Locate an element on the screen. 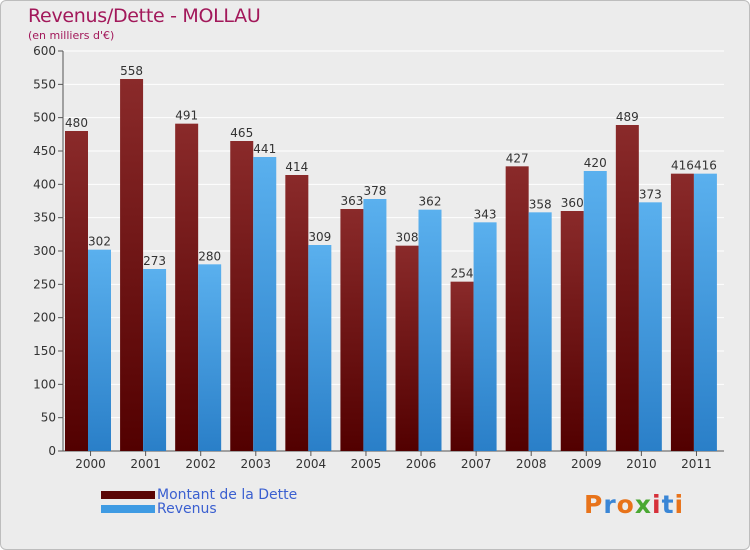 Image resolution: width=750 pixels, height=550 pixels. data-label: 489 is located at coordinates (627, 117).